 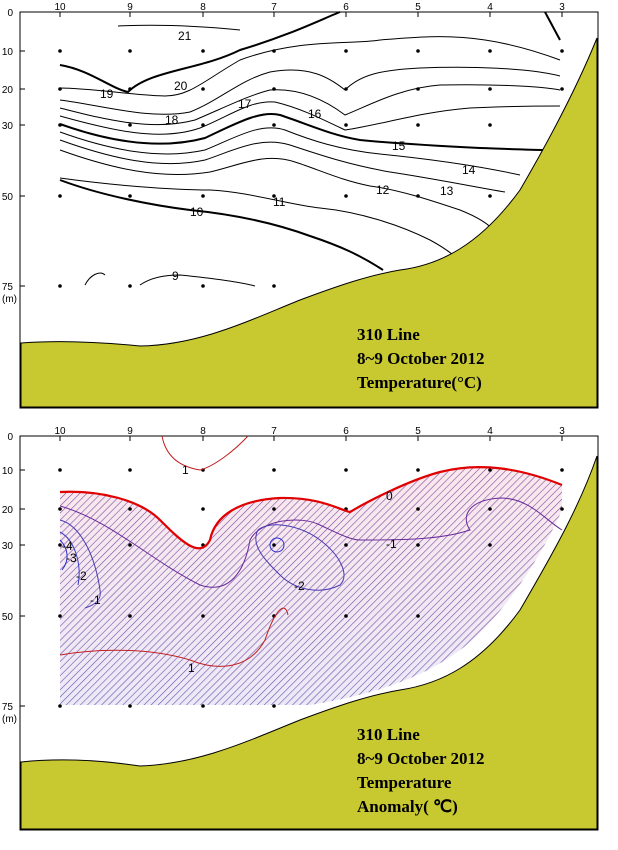 What do you see at coordinates (421, 758) in the screenshot?
I see `caption-line-2: 8~9 October 2012` at bounding box center [421, 758].